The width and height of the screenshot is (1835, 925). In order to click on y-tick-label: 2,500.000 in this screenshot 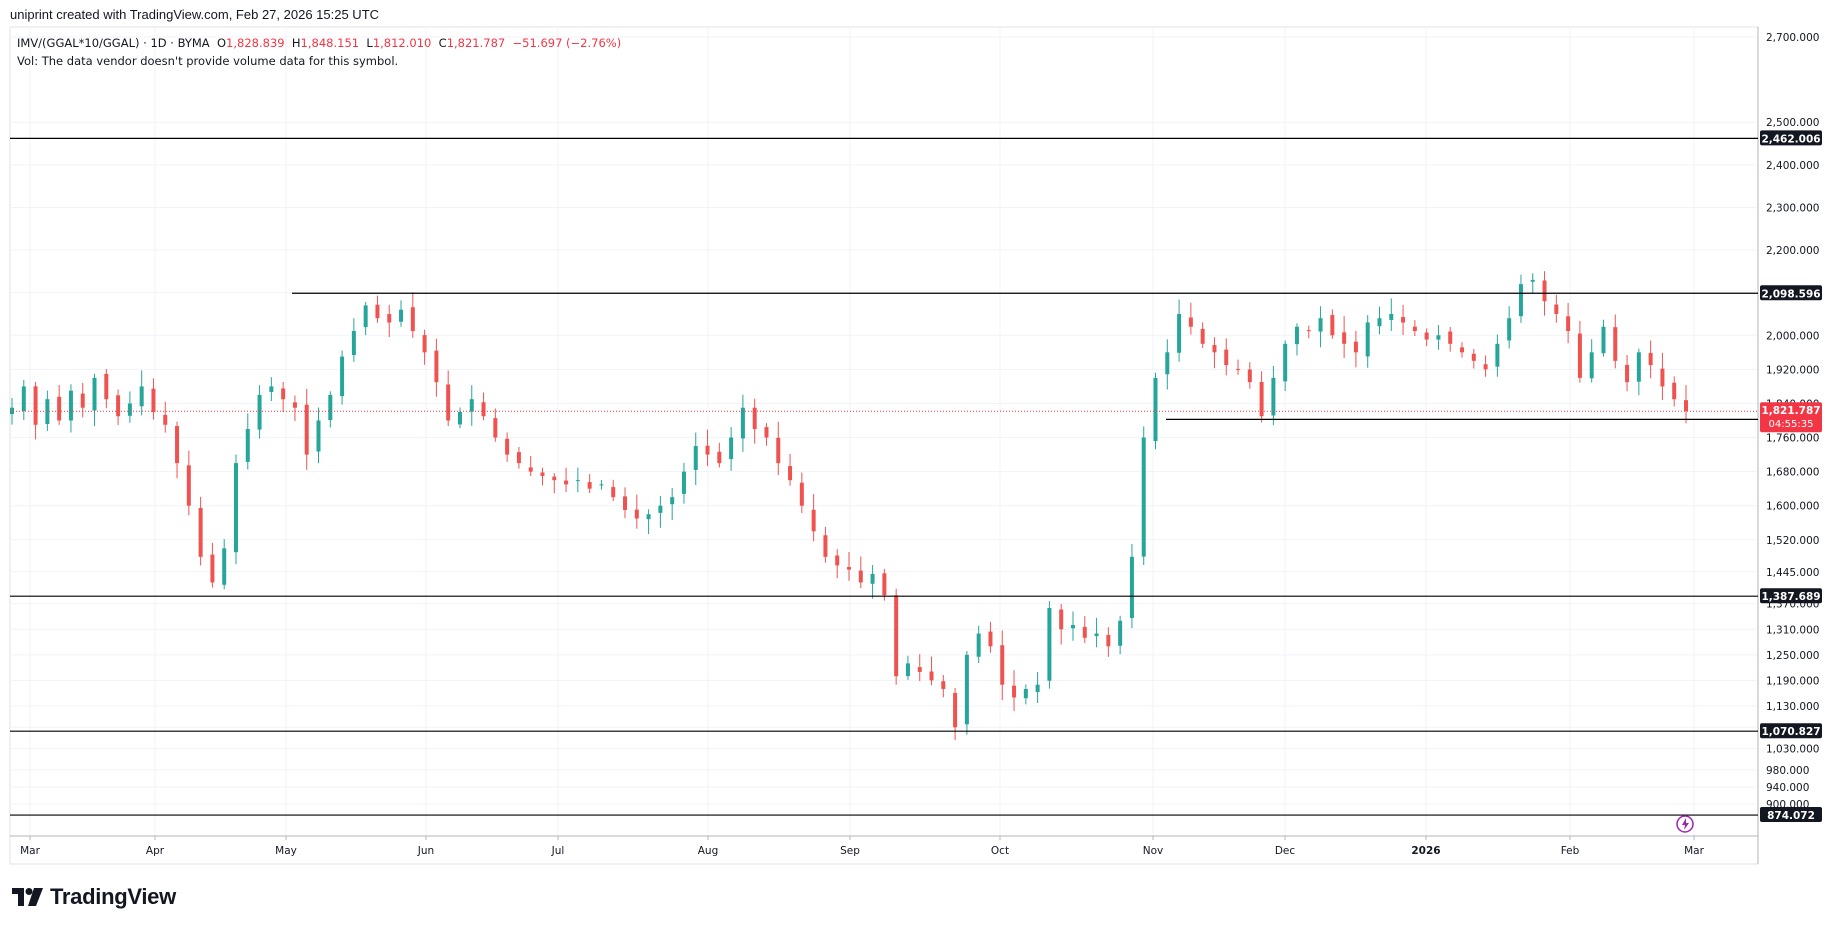, I will do `click(1792, 123)`.